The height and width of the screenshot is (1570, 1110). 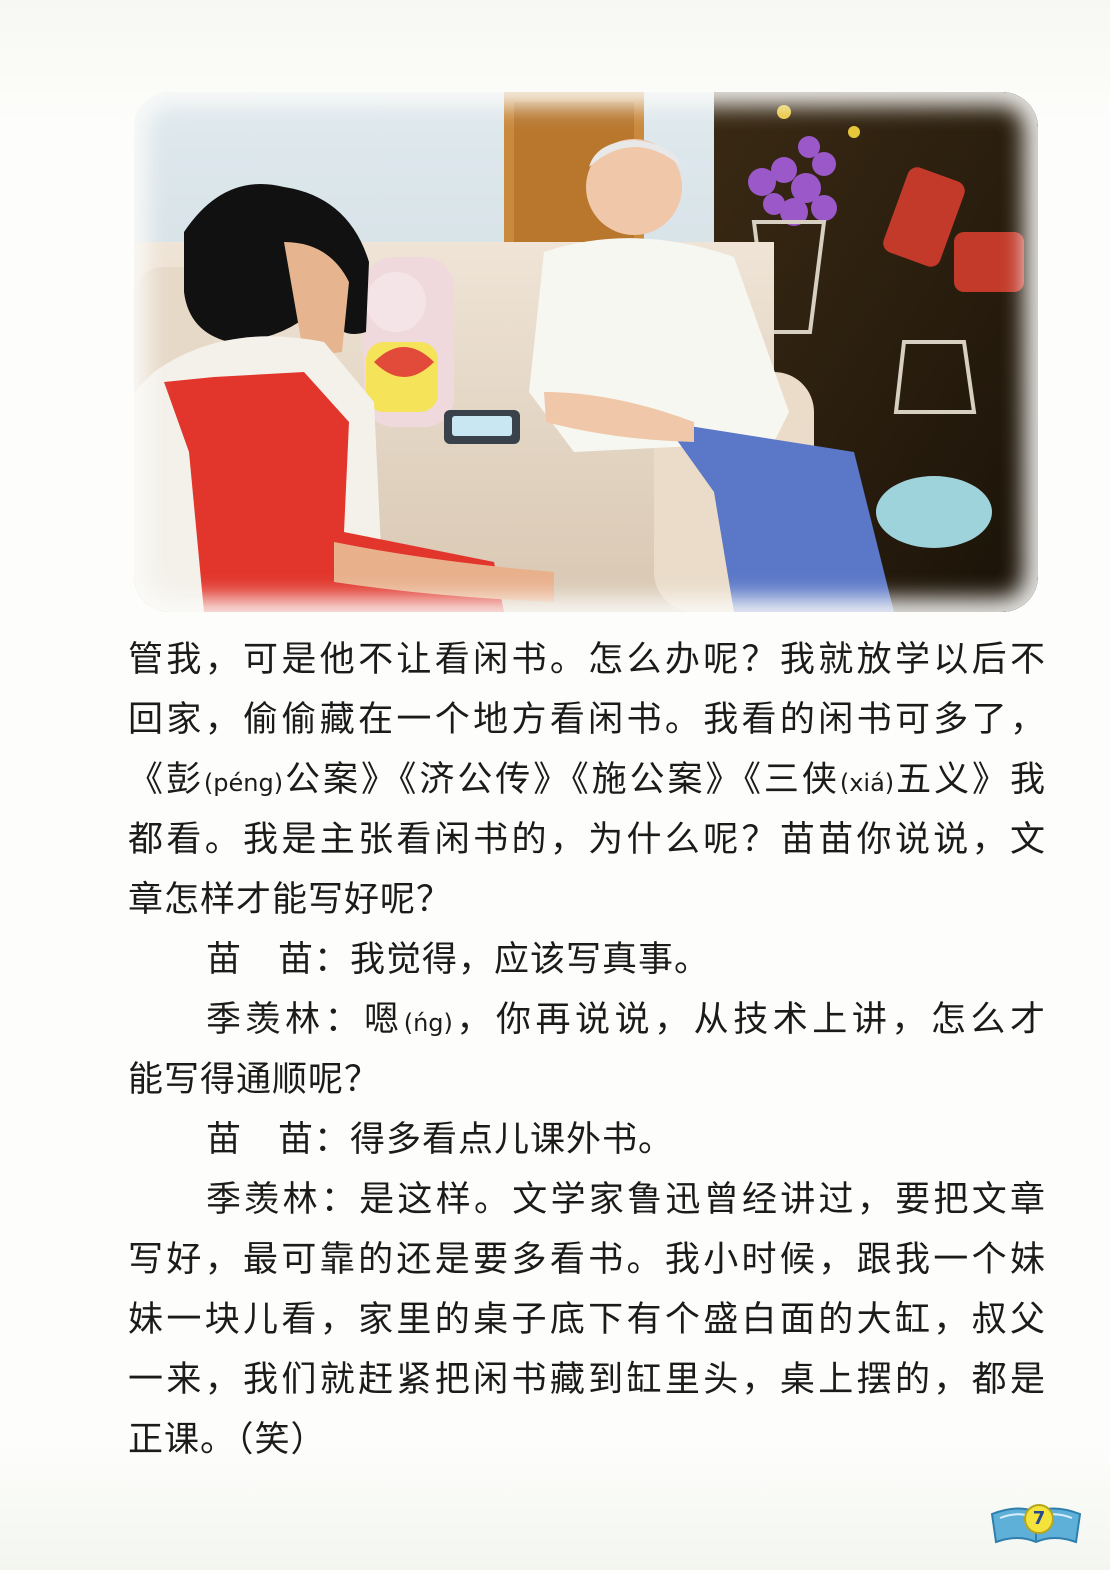 What do you see at coordinates (970, 780) in the screenshot?
I see `book-title-text: 五义》我` at bounding box center [970, 780].